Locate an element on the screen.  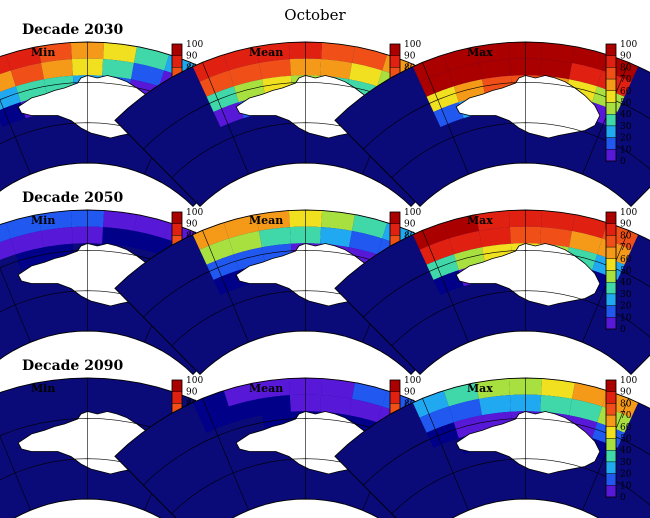
map-panel: Max is located at coordinates (492, 447).